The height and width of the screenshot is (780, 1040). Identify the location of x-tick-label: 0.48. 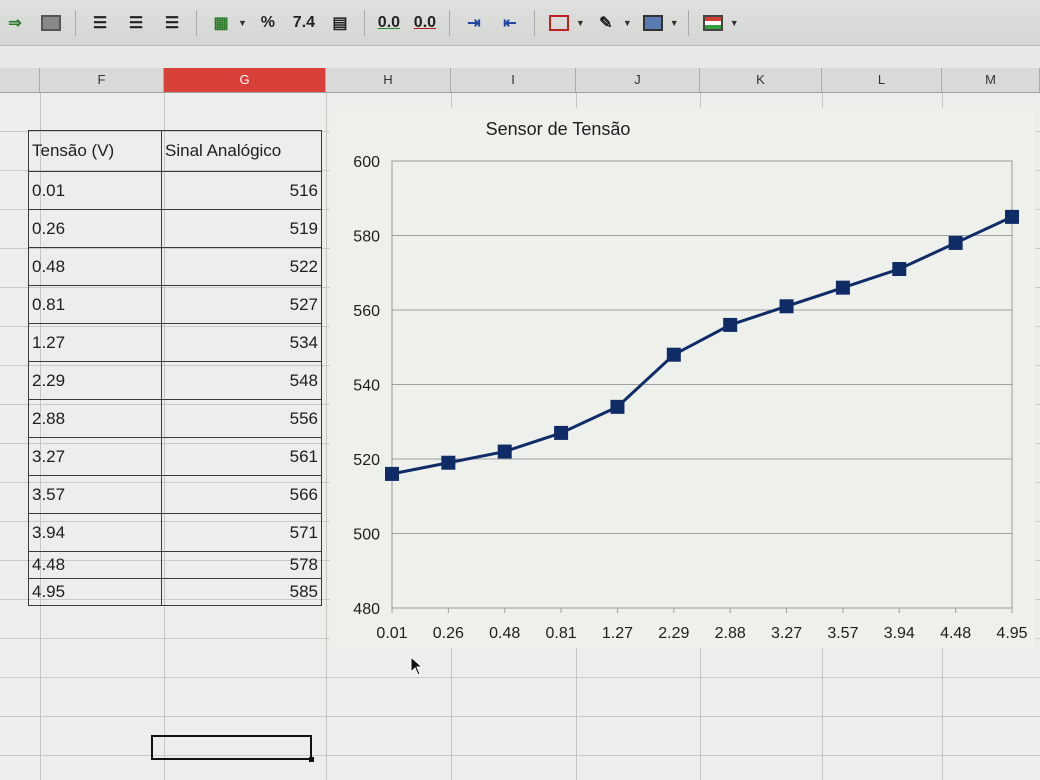
(504, 633).